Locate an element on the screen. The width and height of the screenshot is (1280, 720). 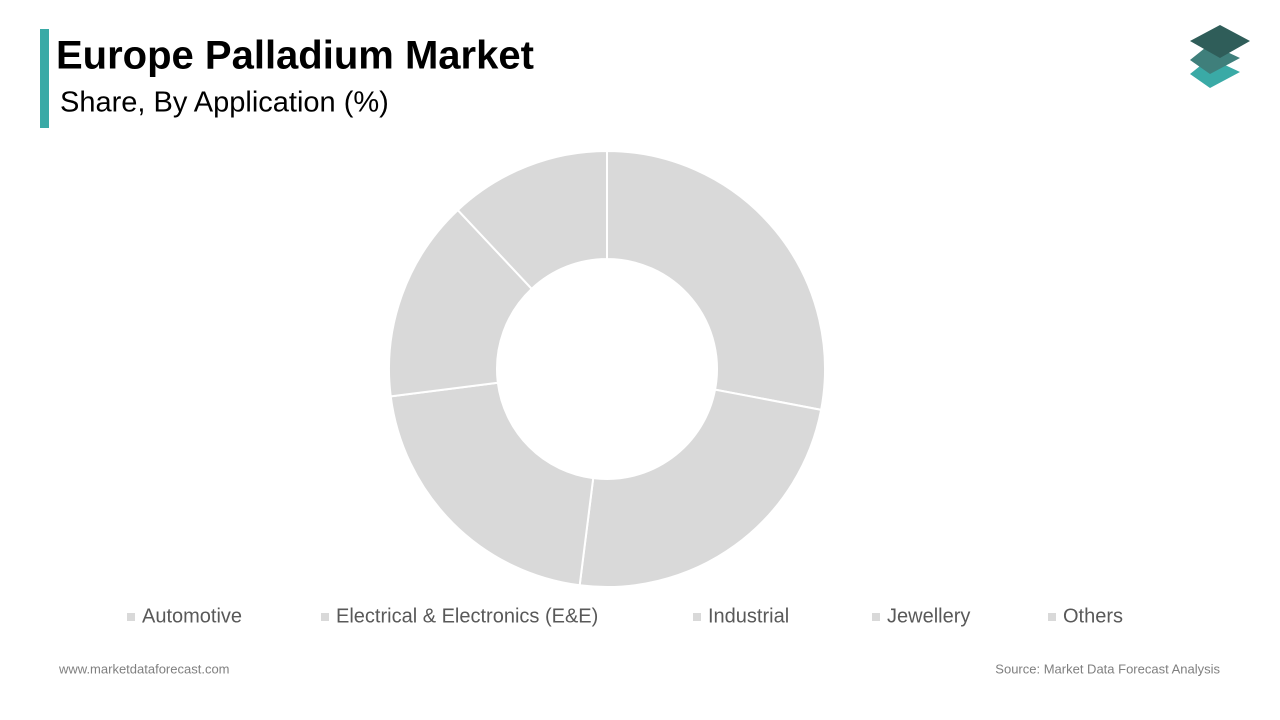
legend-label: Jewellery is located at coordinates (928, 616).